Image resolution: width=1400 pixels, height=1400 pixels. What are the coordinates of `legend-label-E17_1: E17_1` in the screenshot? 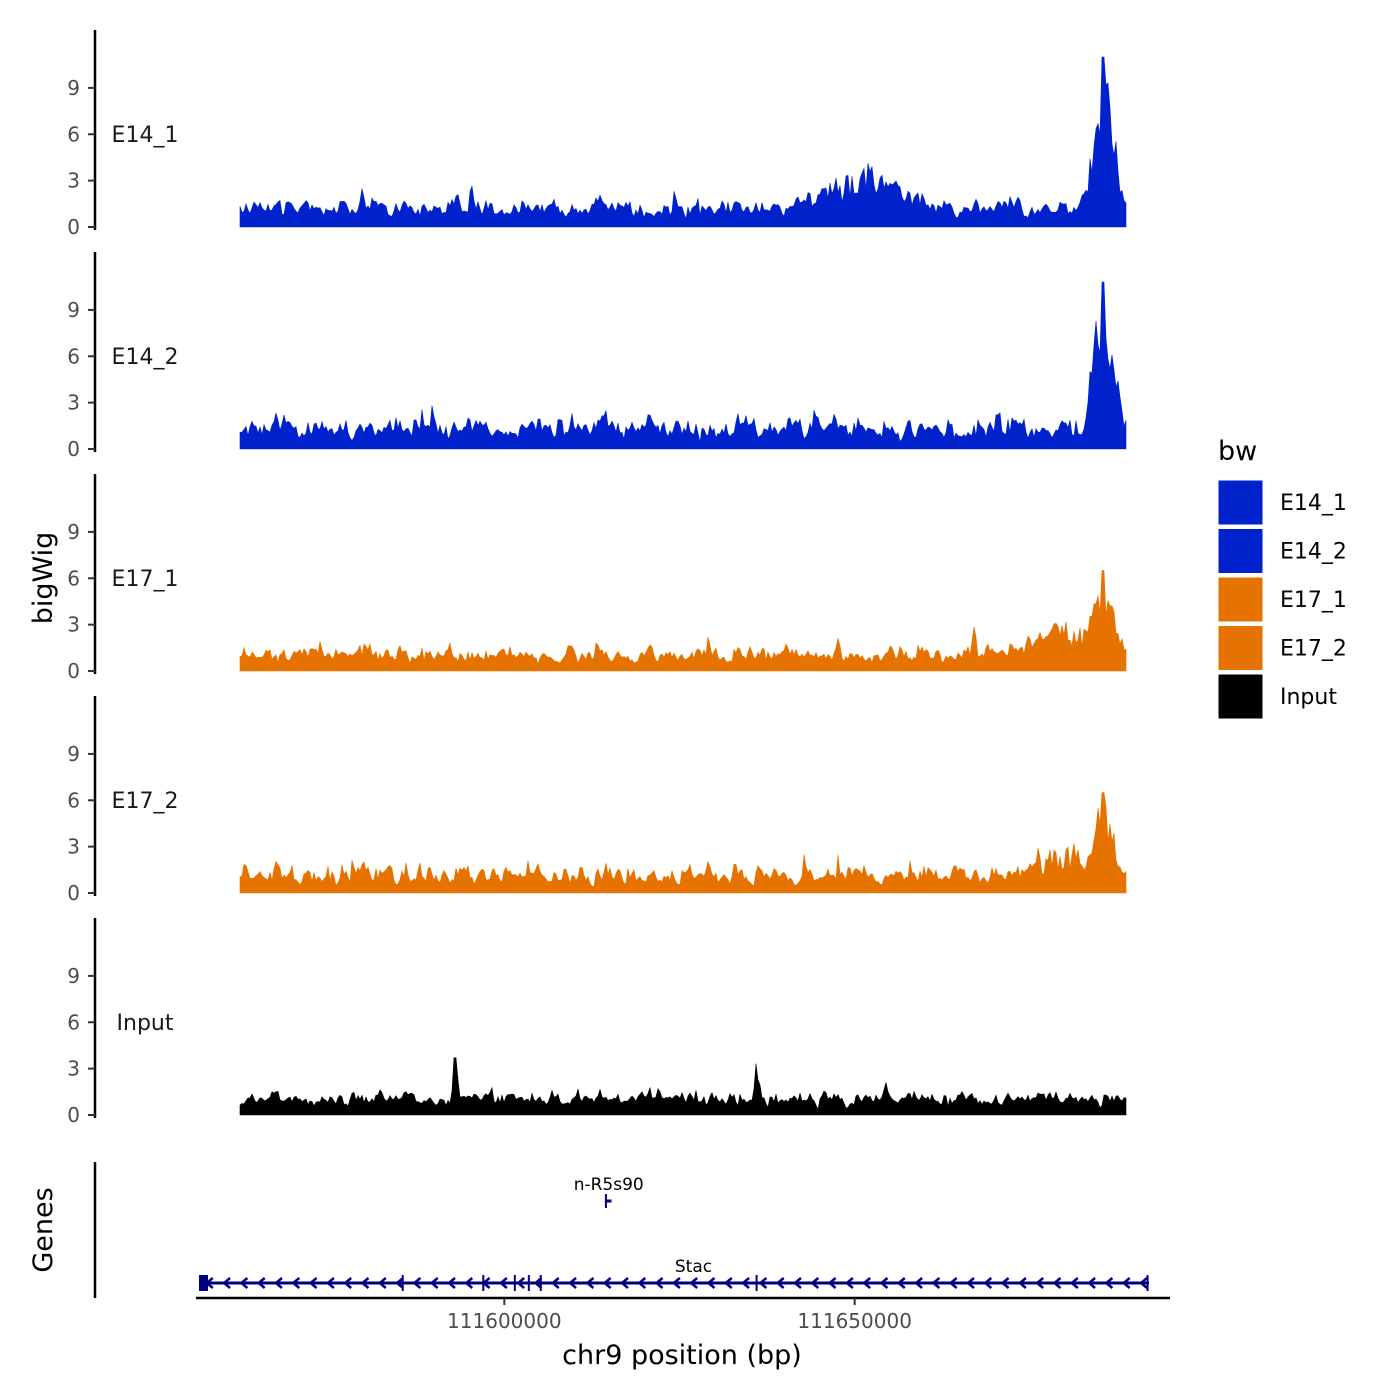 It's located at (1313, 600).